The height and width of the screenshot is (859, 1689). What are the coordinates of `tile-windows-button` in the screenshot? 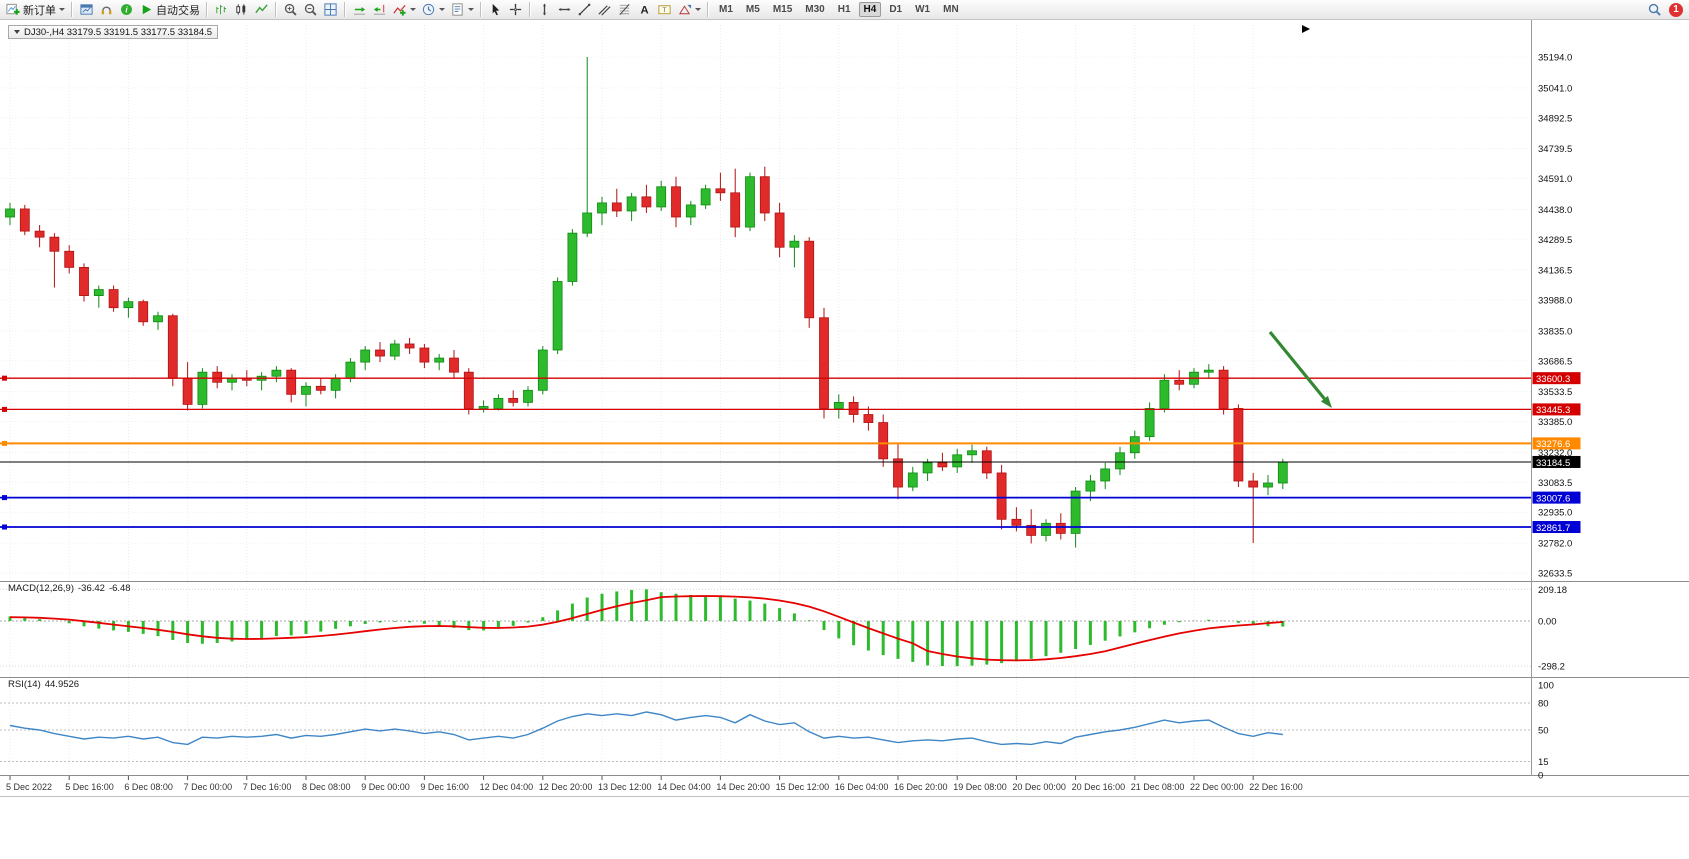 It's located at (330, 9).